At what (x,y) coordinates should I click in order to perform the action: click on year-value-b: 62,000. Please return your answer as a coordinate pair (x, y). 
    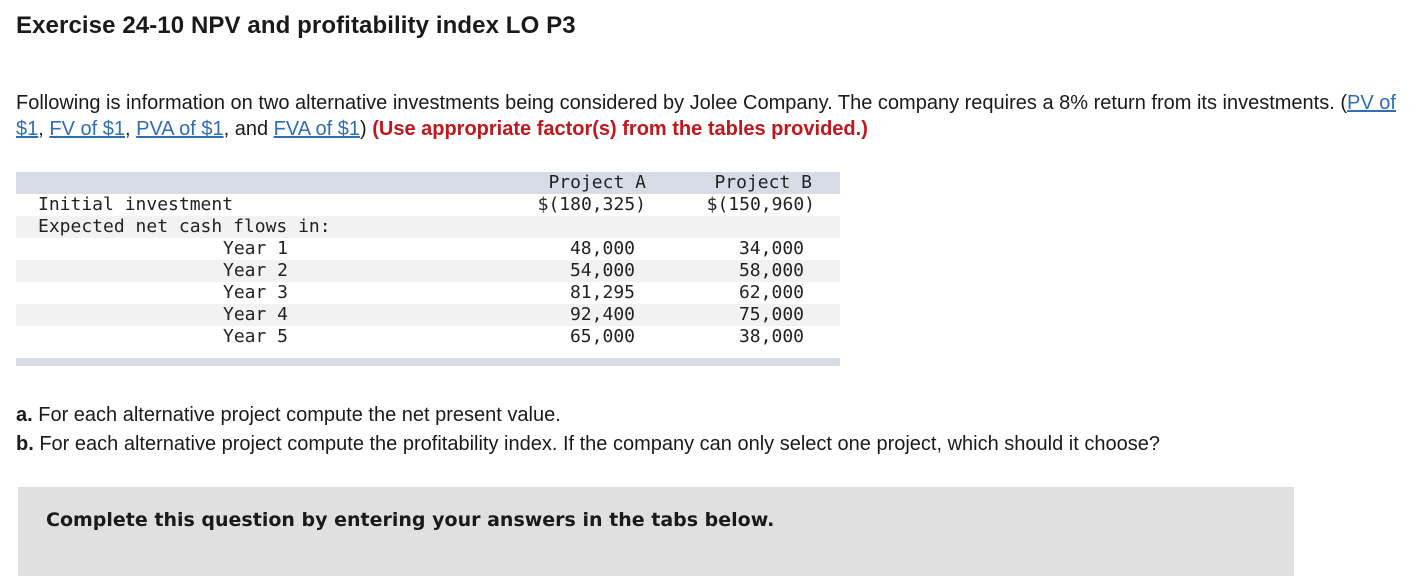
    Looking at the image, I should click on (771, 292).